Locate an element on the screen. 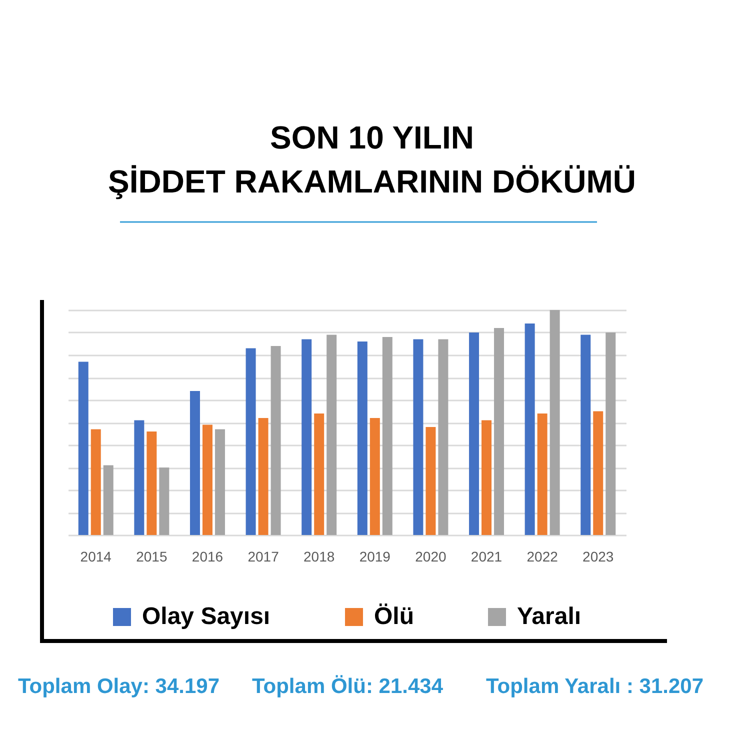  x-tick-label: 2018 is located at coordinates (319, 556).